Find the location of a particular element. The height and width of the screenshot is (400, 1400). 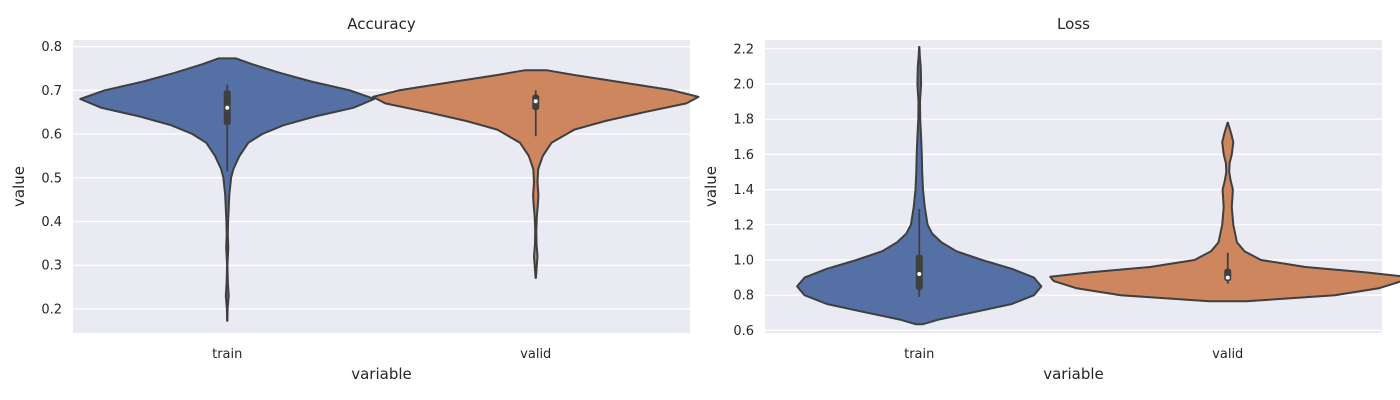

y-tick-label: 0.5 is located at coordinates (51, 178).